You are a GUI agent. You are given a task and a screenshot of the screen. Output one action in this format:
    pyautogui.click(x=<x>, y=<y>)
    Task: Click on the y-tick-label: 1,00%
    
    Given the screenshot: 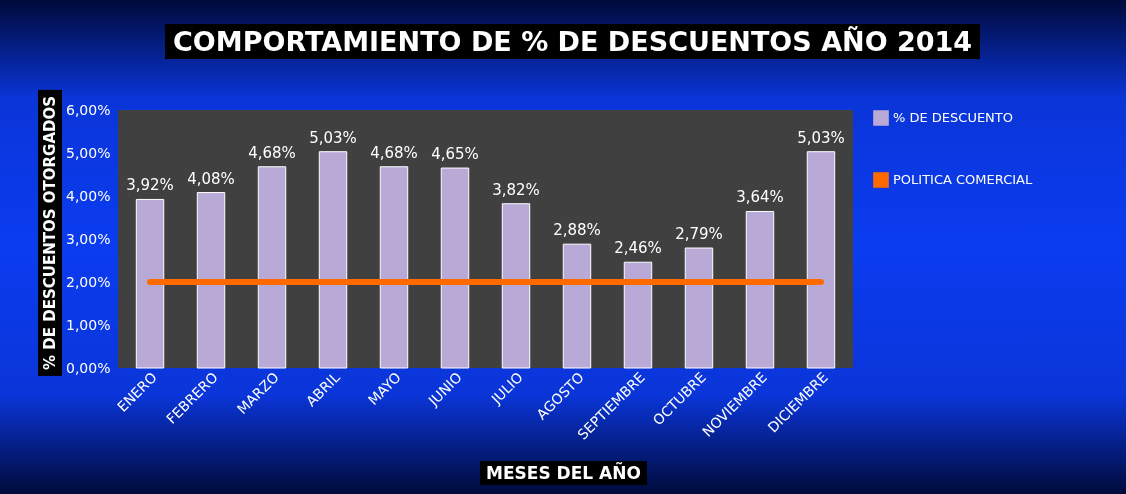 What is the action you would take?
    pyautogui.click(x=88, y=324)
    